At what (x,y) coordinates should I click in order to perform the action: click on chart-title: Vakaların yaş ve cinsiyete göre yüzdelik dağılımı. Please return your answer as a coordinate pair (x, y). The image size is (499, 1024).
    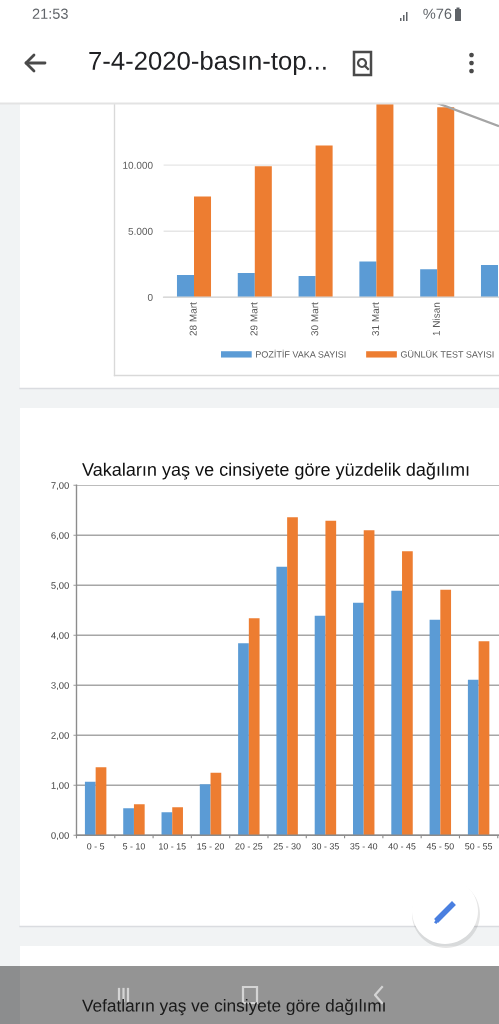
    Looking at the image, I should click on (275, 471).